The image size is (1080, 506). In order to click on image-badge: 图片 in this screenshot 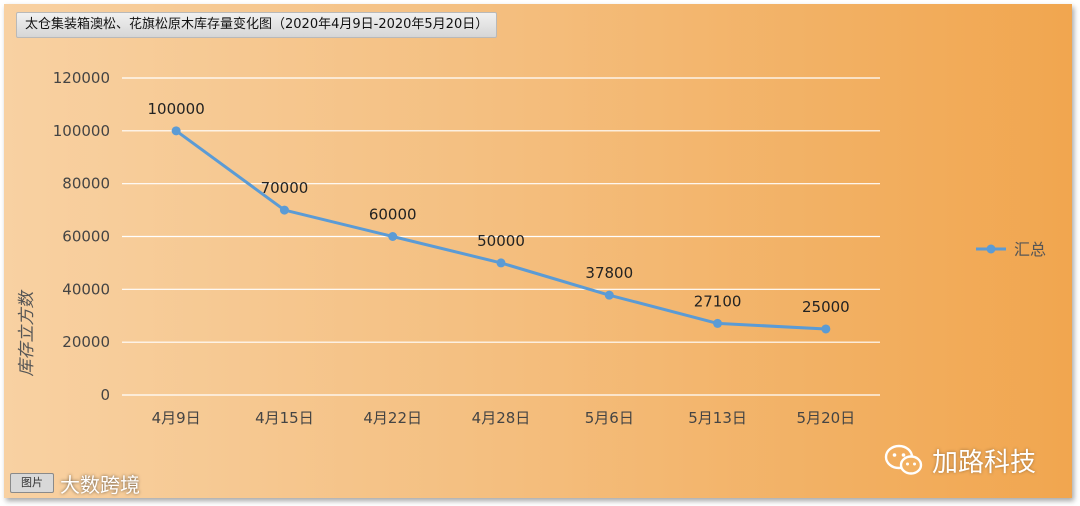, I will do `click(32, 483)`.